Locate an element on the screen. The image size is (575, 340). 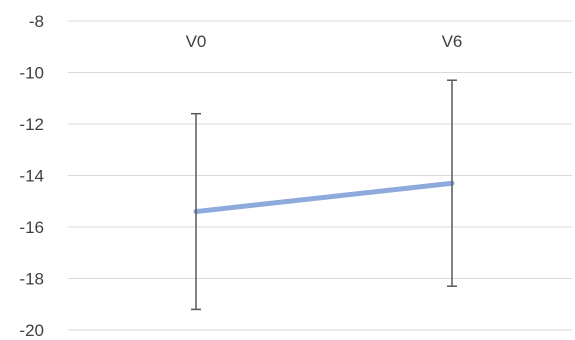
y-tick-label: -20 is located at coordinates (31, 330).